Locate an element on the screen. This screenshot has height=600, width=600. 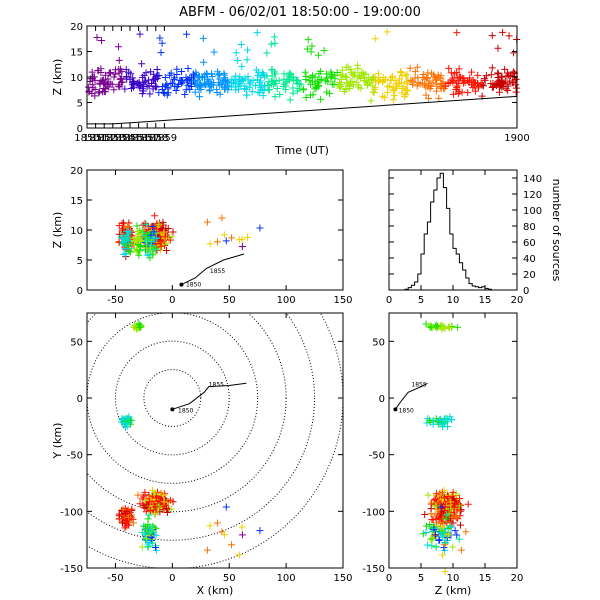
histogram-step is located at coordinates (453, 231).